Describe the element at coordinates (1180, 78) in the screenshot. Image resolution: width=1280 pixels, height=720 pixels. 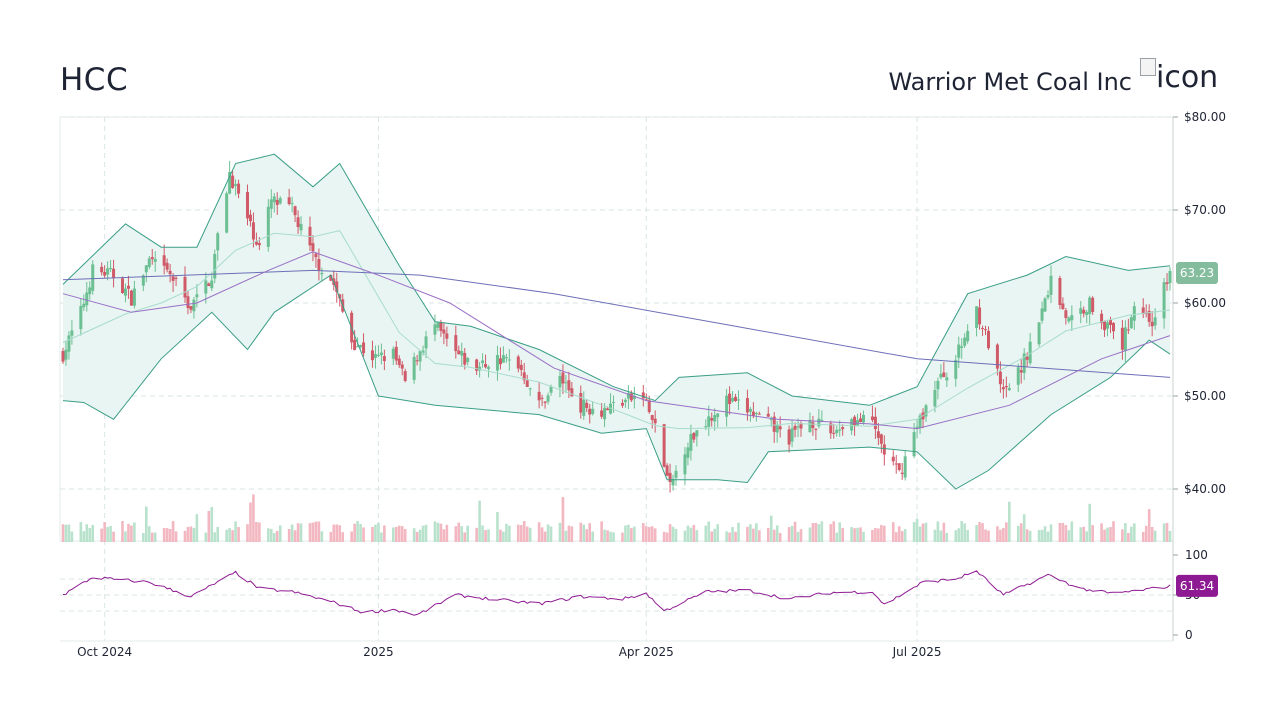
I see `company-logo-broken-image-icon: icon` at that location.